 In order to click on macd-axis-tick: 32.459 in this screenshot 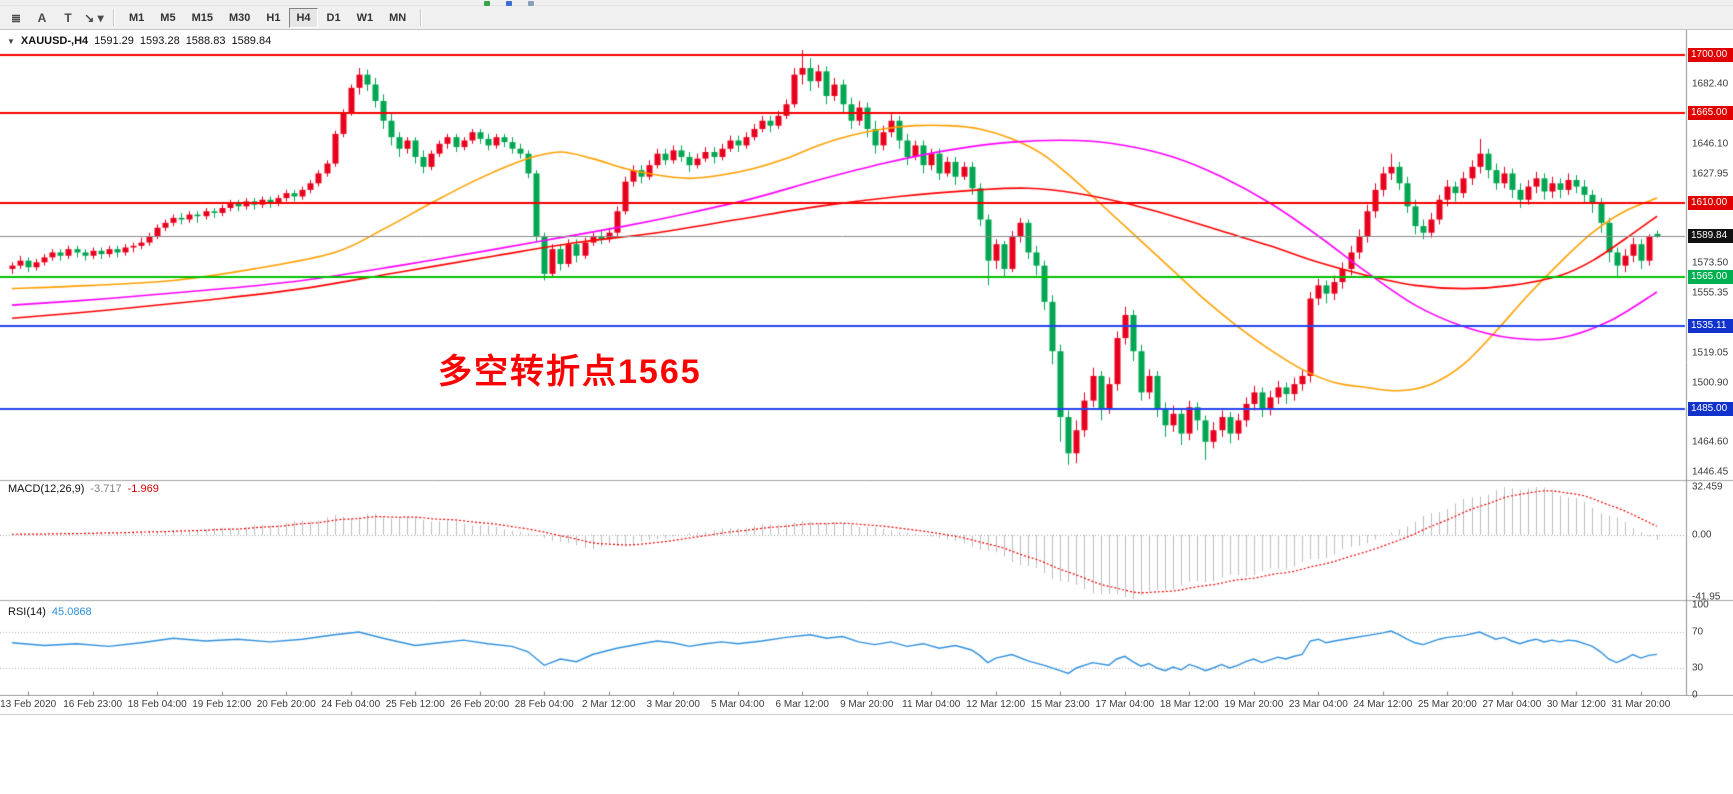, I will do `click(1707, 487)`.